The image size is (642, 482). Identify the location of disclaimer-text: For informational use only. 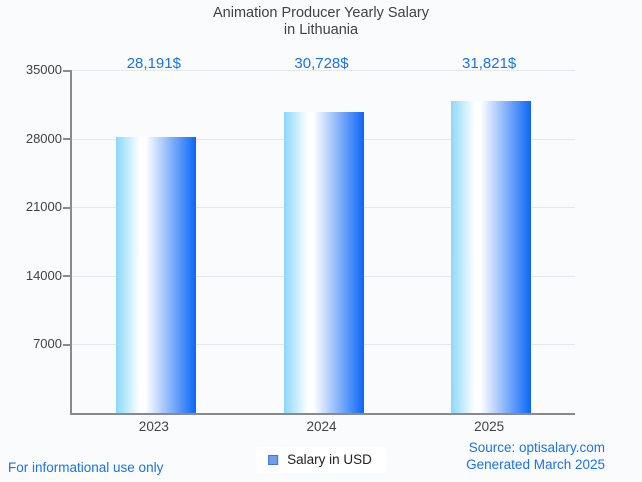
(86, 467).